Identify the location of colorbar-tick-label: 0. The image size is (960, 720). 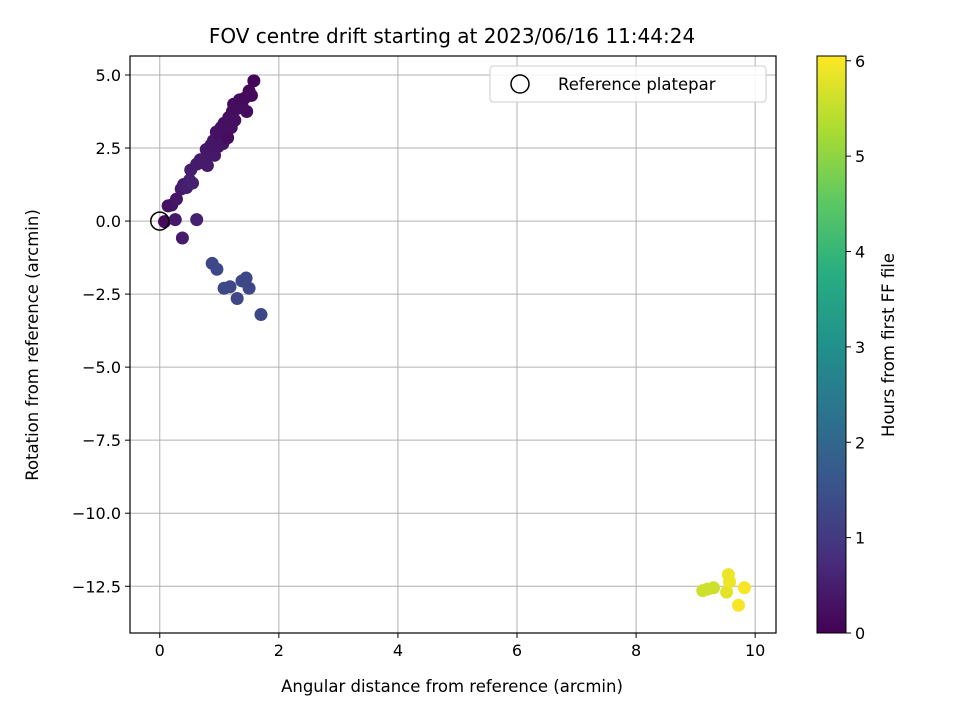
(860, 633).